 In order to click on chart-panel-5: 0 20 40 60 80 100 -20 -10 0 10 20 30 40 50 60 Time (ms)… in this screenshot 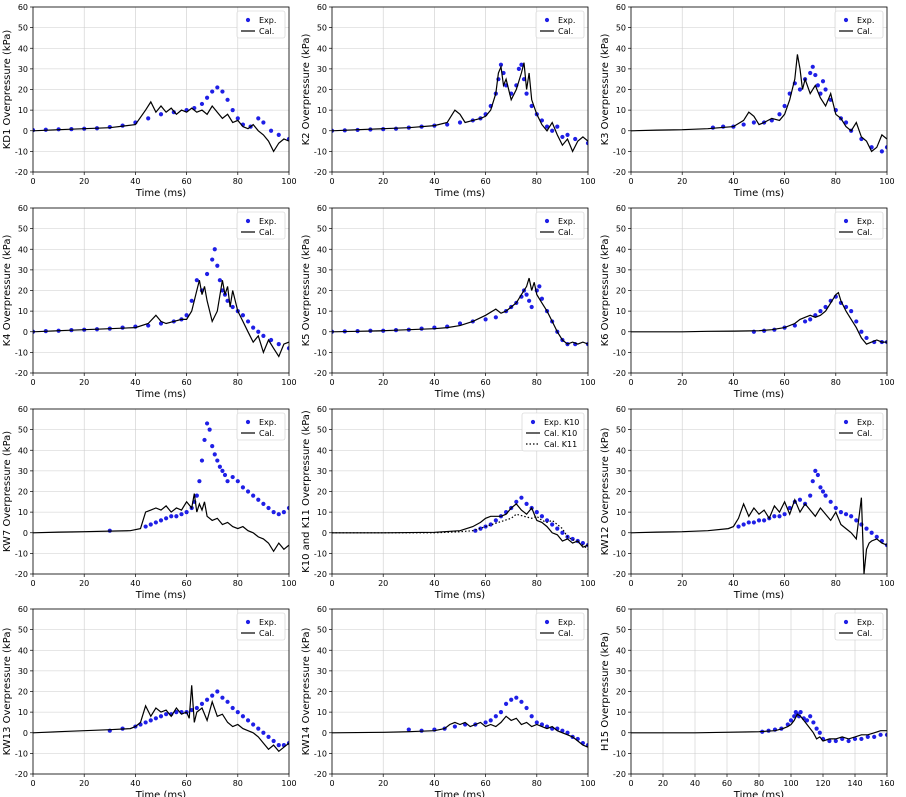, I will do `click(448, 302)`.